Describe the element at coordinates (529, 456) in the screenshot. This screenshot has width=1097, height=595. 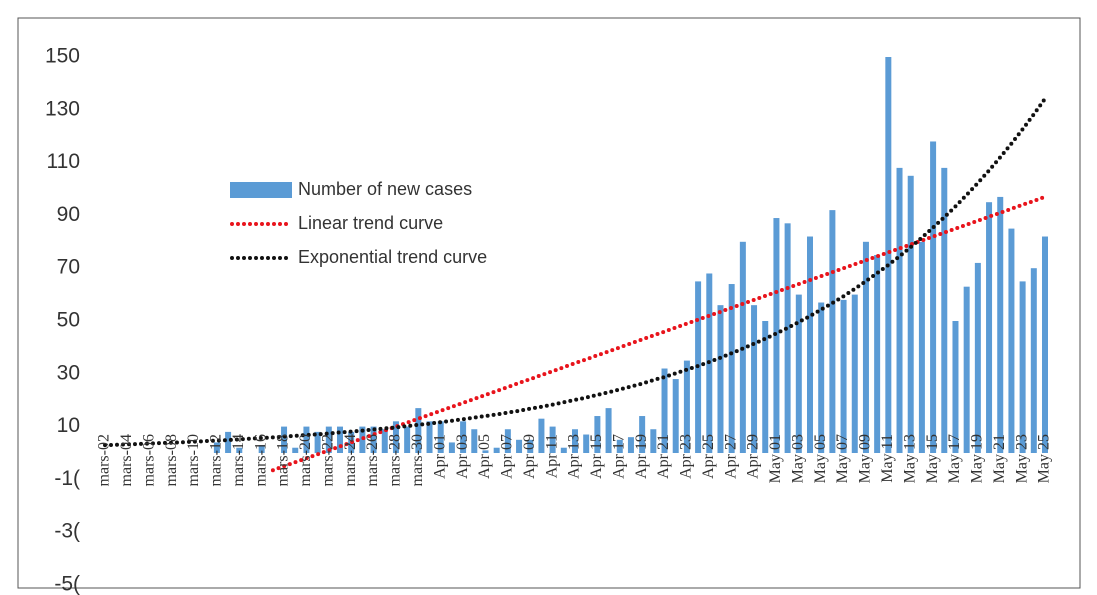
I see `x-tick-label: Apr 09` at that location.